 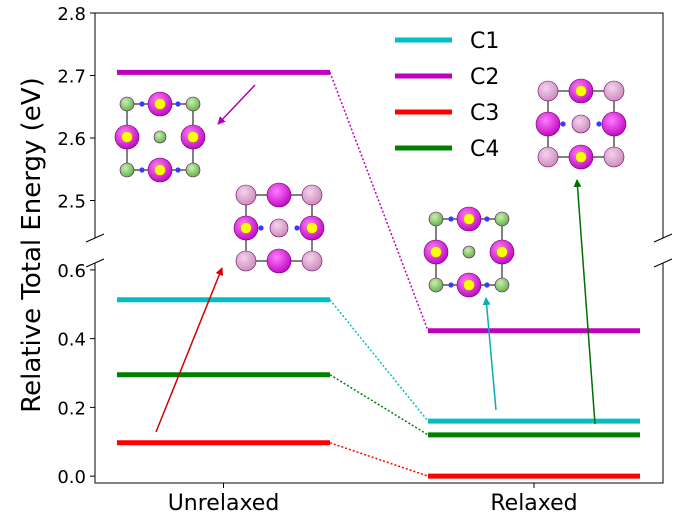 I want to click on y-tick-label: 2.5, so click(x=71, y=202).